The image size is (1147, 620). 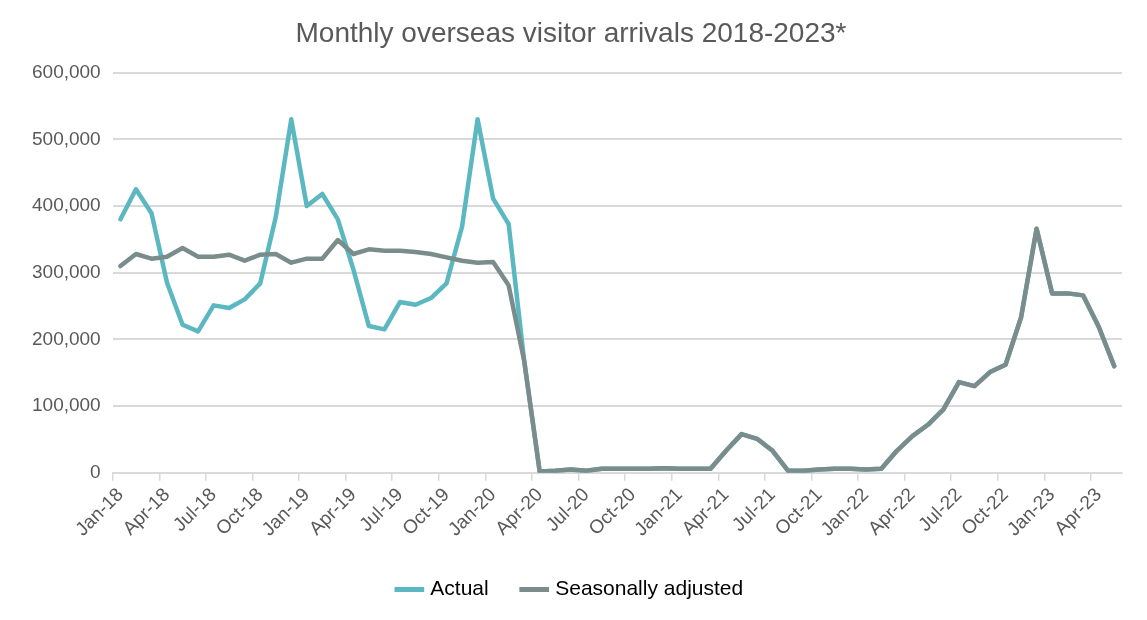 I want to click on chart-title: Monthly overseas visitor arrivals 2018-2023*, so click(x=571, y=32).